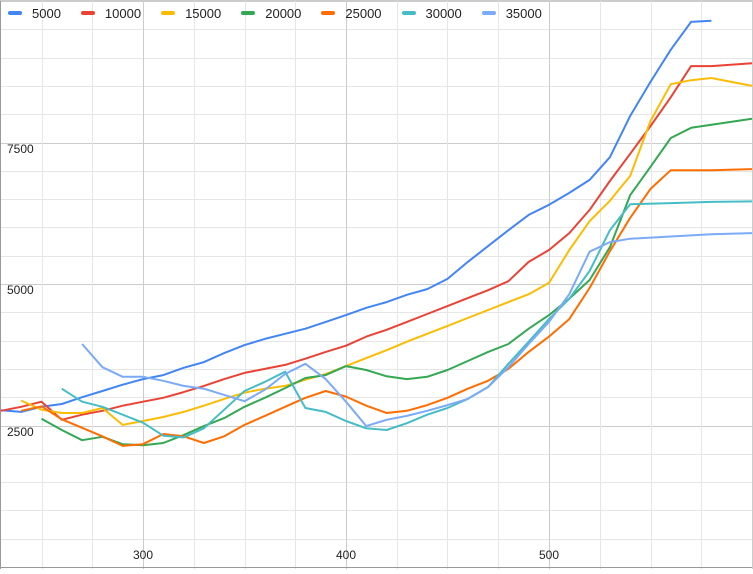  Describe the element at coordinates (549, 555) in the screenshot. I see `x-tick-500: 500` at that location.